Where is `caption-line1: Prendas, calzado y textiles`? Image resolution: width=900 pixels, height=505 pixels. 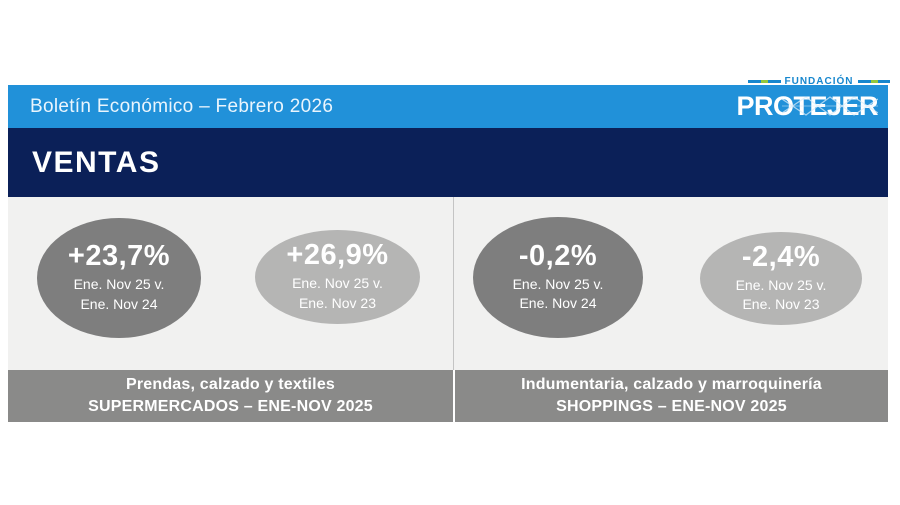 caption-line1: Prendas, calzado y textiles is located at coordinates (230, 385).